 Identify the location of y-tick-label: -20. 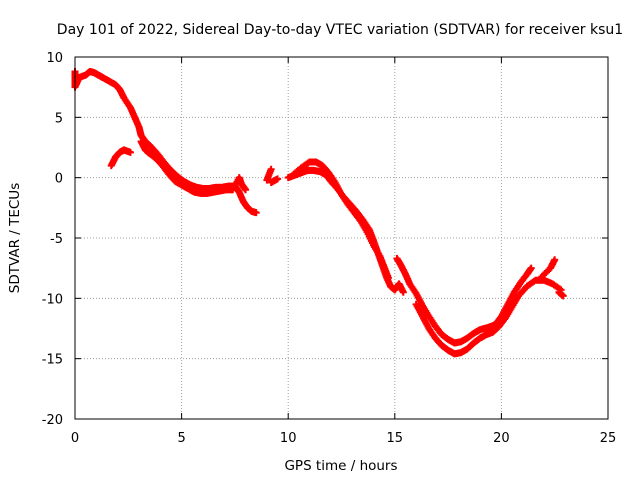
(52, 420).